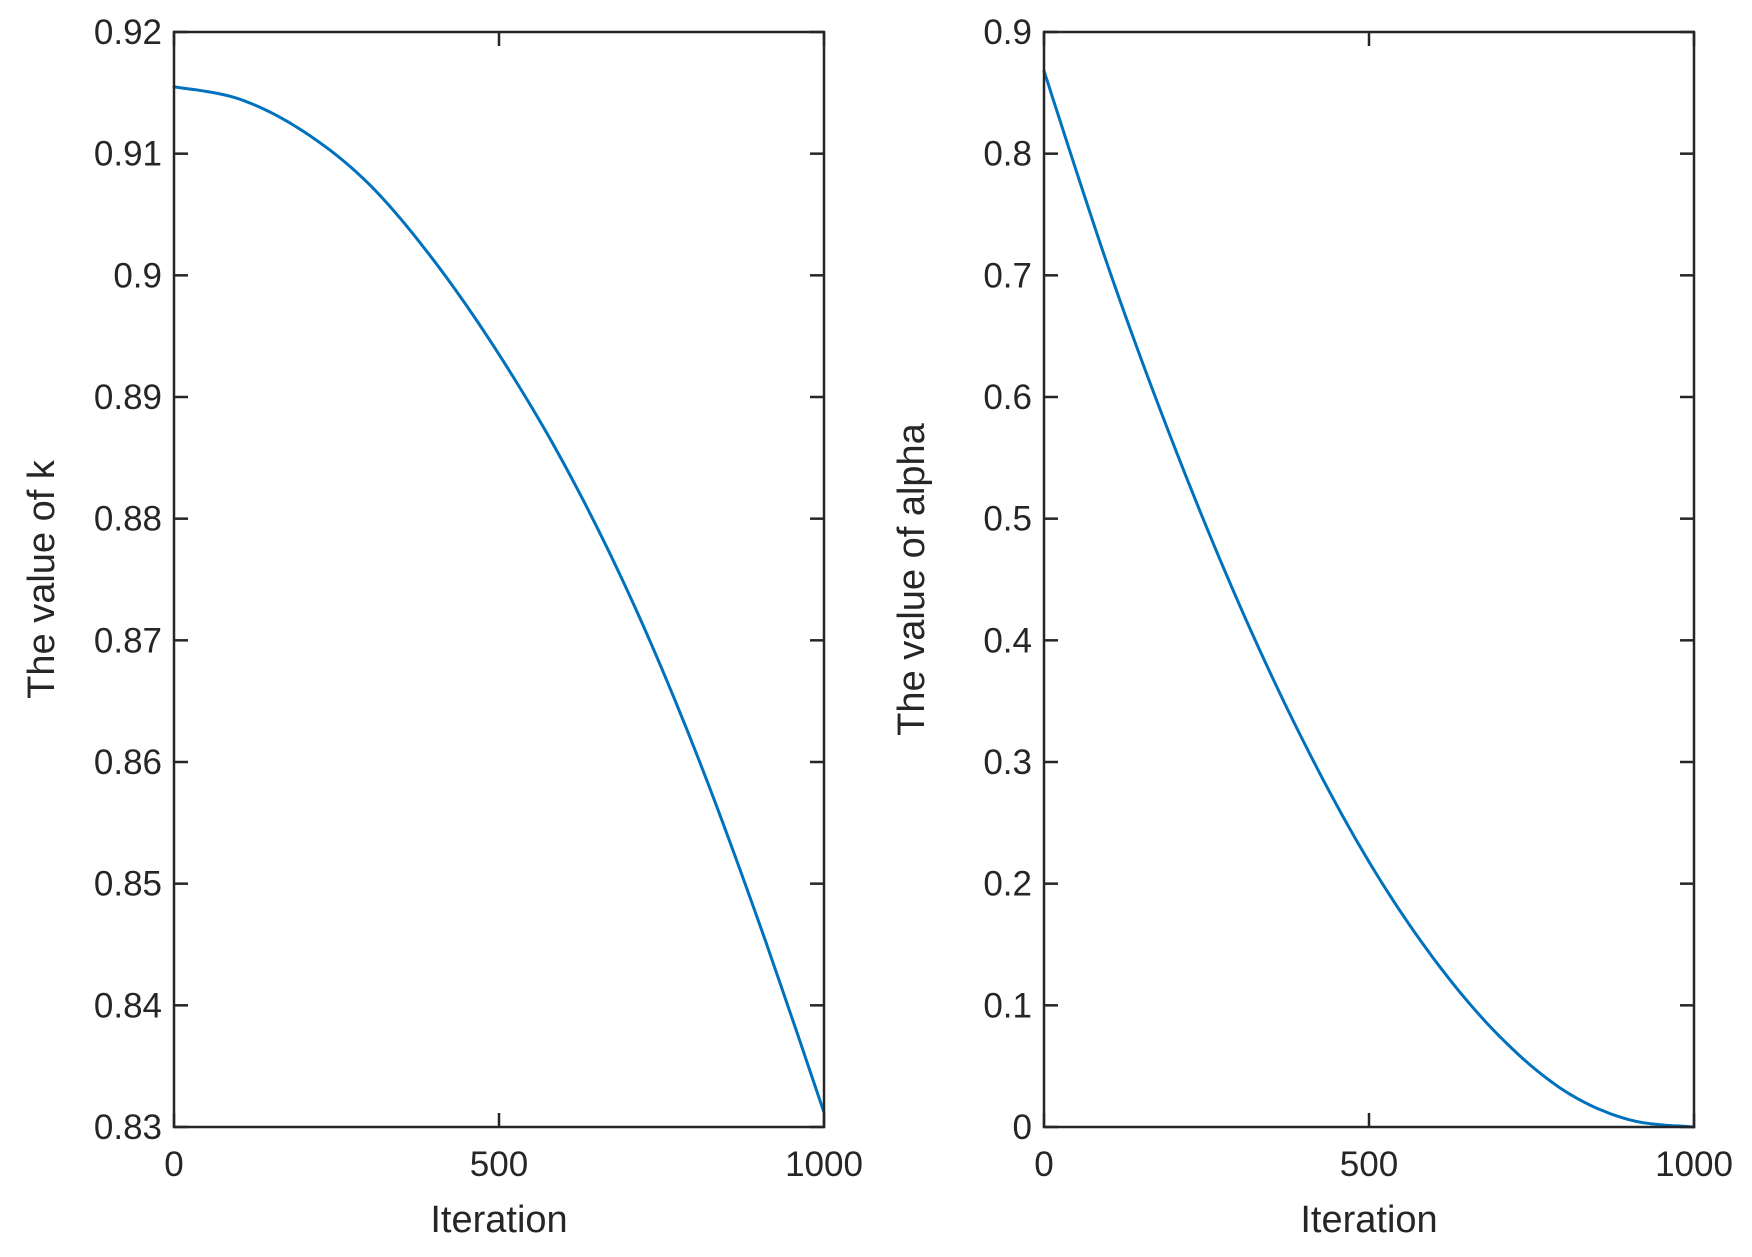 The image size is (1752, 1257). What do you see at coordinates (128, 640) in the screenshot?
I see `left-chart-y-tick-label: 0.87` at bounding box center [128, 640].